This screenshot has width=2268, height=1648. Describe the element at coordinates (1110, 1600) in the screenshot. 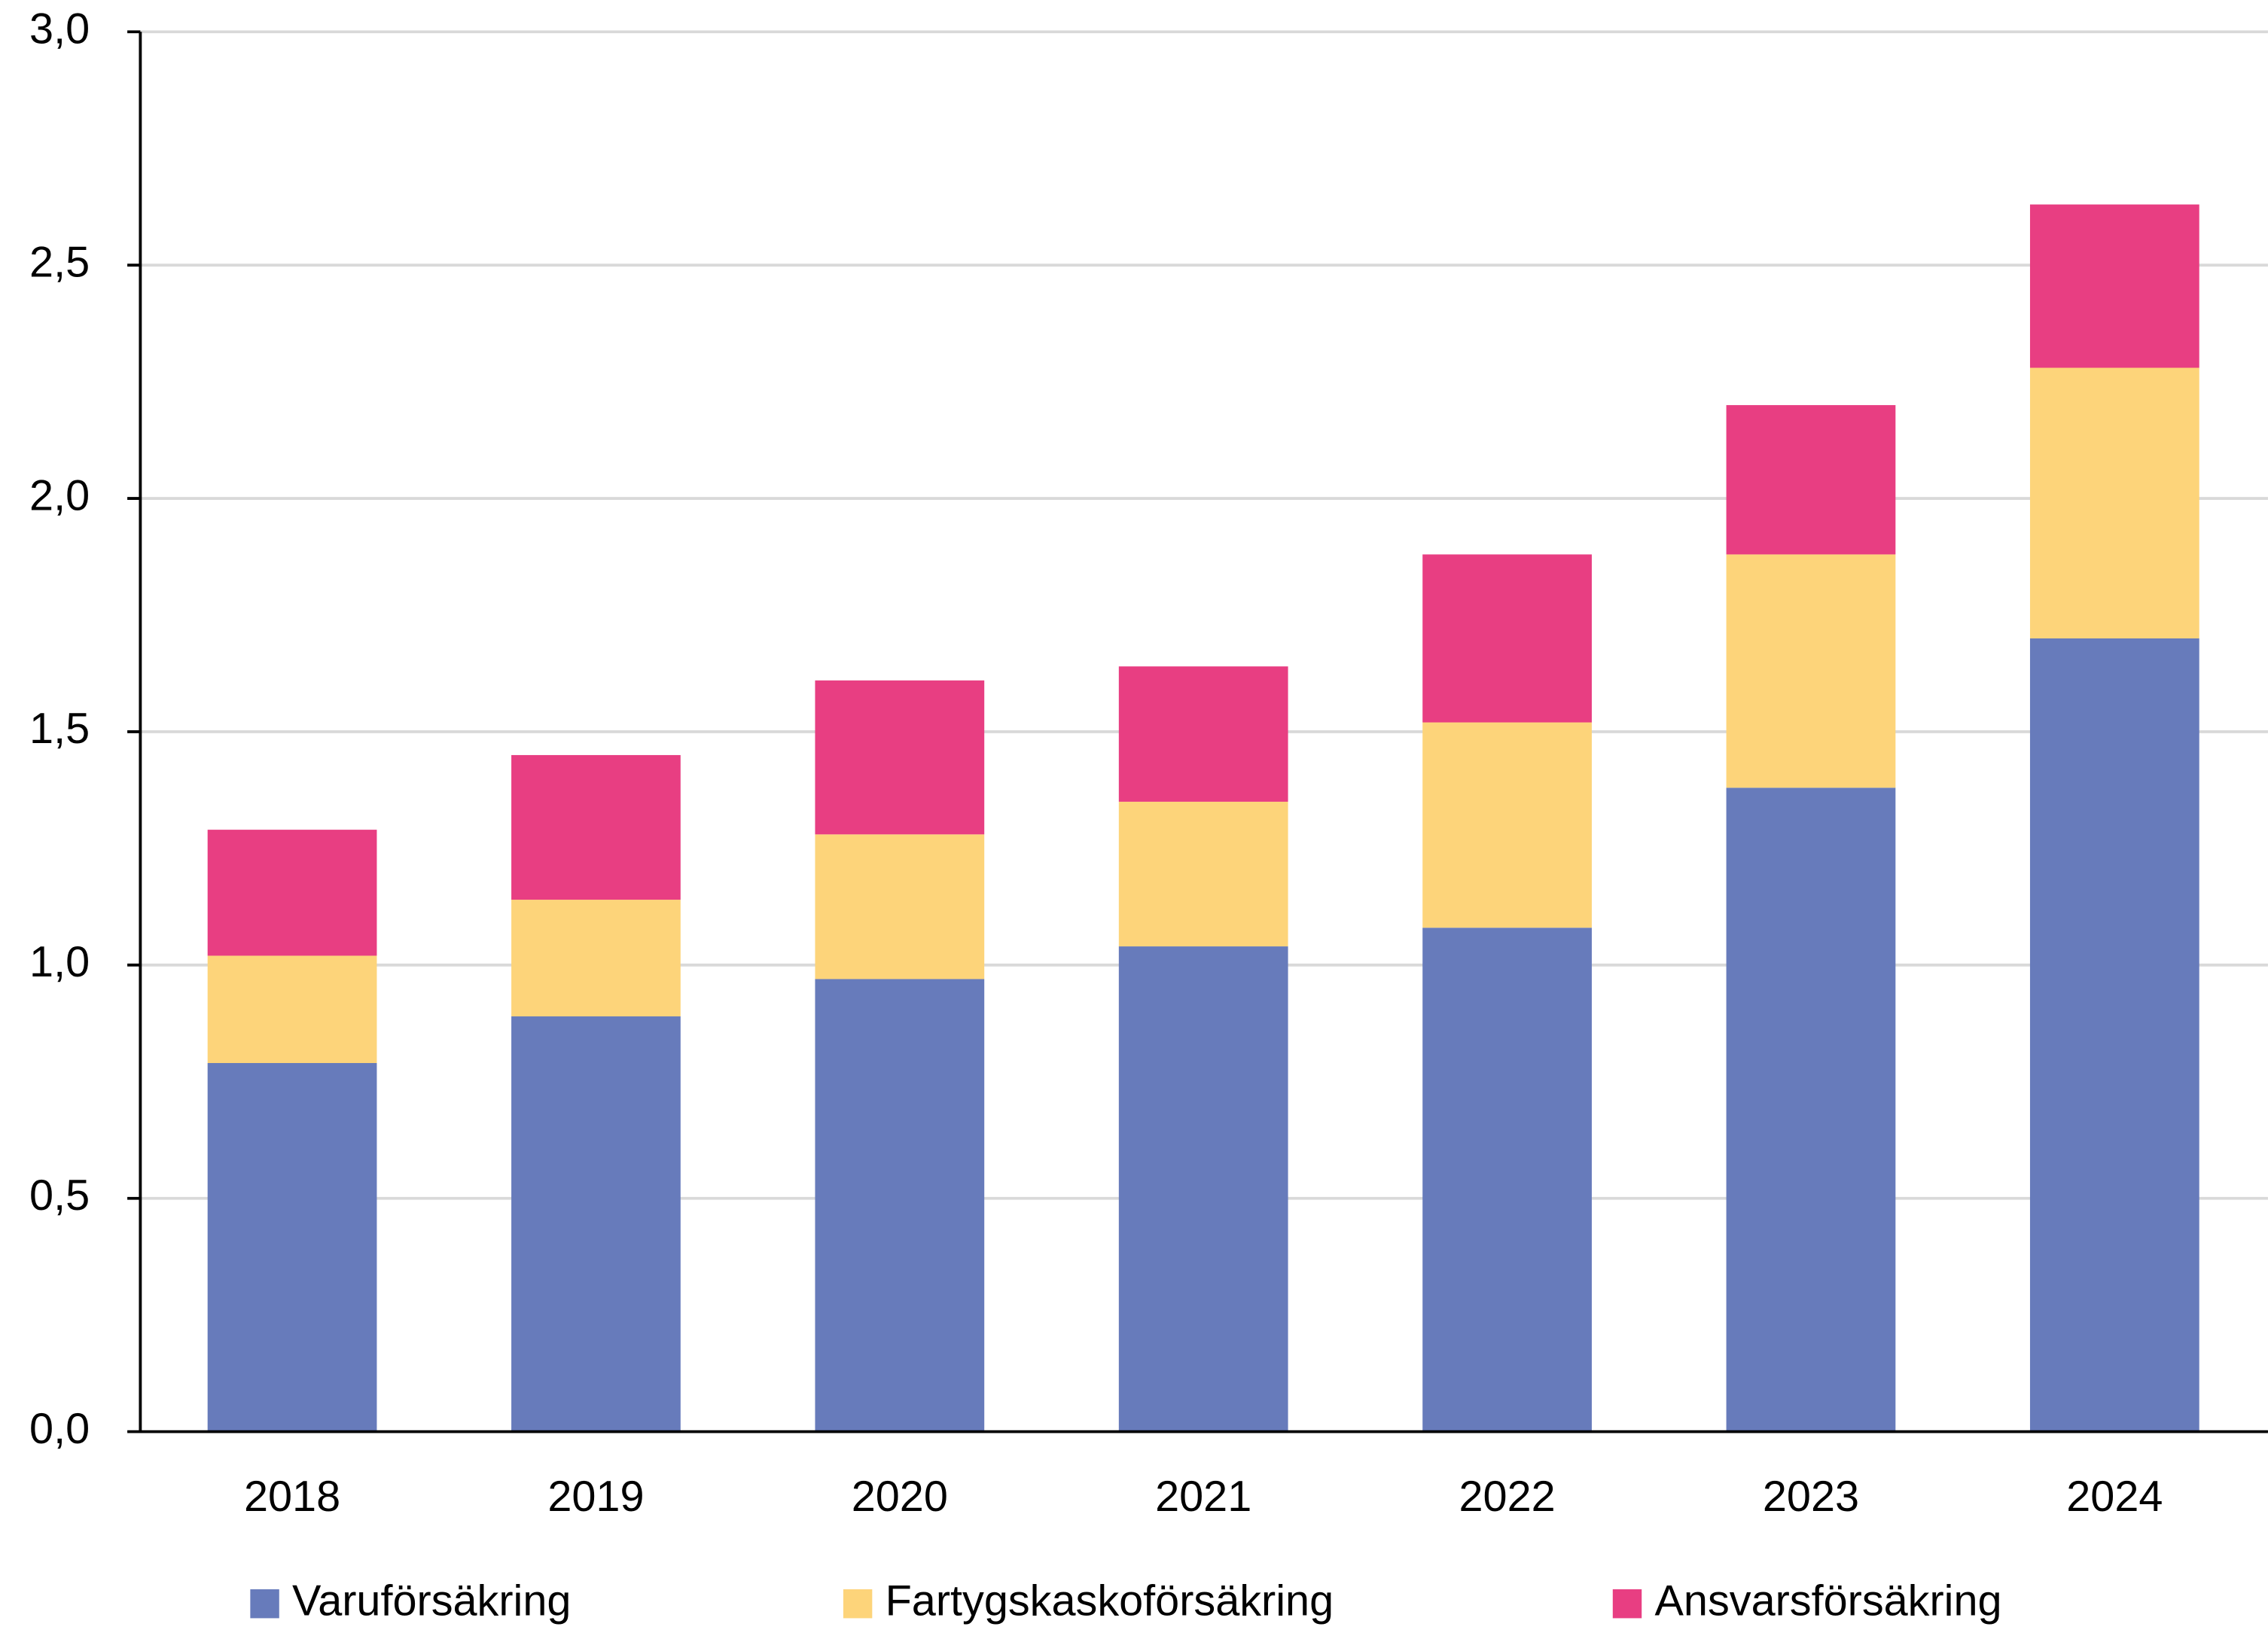

I see `legend-label: Fartygskaskoförsäkring` at that location.